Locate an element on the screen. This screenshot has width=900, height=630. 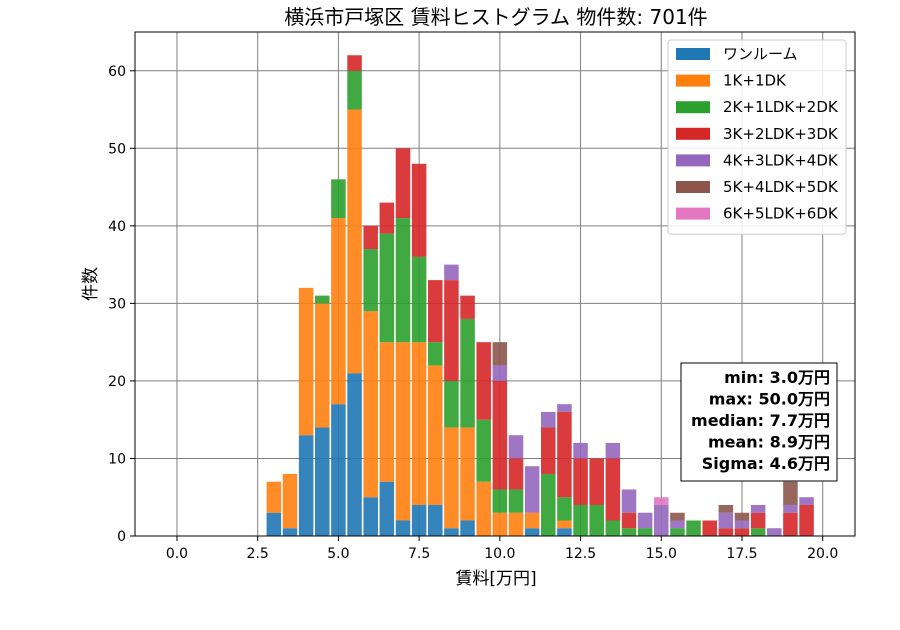
chart-title: 横浜市戸塚区 賃料ヒストグラム 物件数: 701件 is located at coordinates (495, 17).